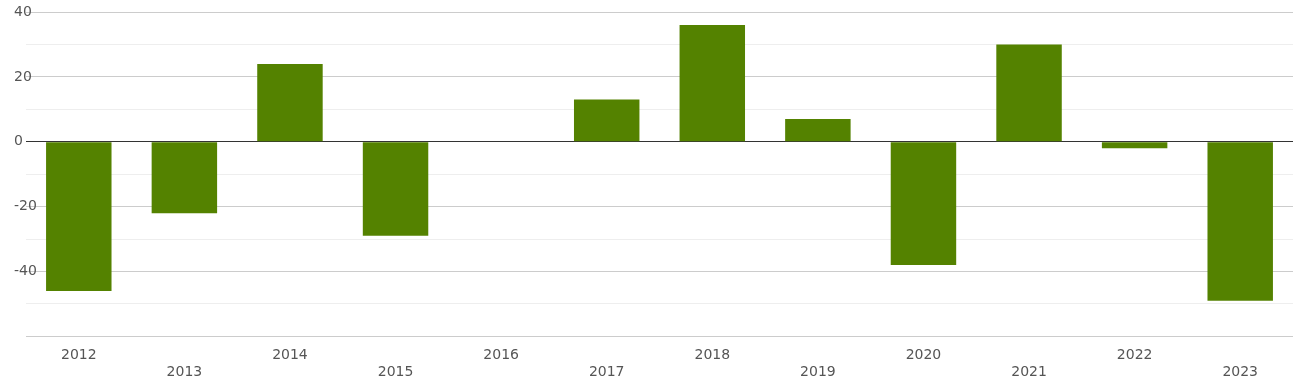 The height and width of the screenshot is (384, 1293). I want to click on x-tick-label: 2019, so click(818, 371).